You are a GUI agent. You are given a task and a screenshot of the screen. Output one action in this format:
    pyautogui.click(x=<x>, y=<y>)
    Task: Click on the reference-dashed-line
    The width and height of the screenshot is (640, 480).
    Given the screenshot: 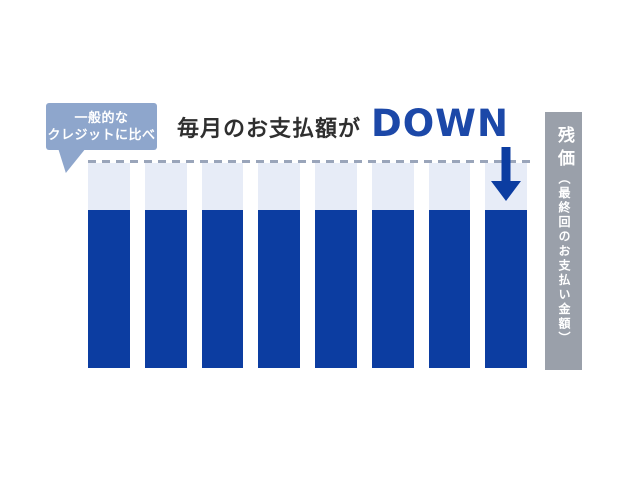 What is the action you would take?
    pyautogui.click(x=309, y=161)
    